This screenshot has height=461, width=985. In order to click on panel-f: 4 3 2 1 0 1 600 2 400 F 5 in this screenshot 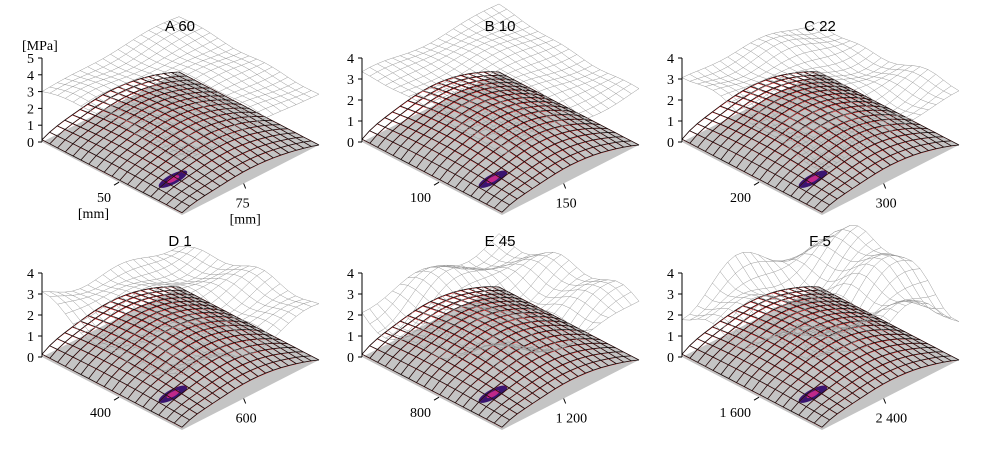, I will do `click(813, 327)`.